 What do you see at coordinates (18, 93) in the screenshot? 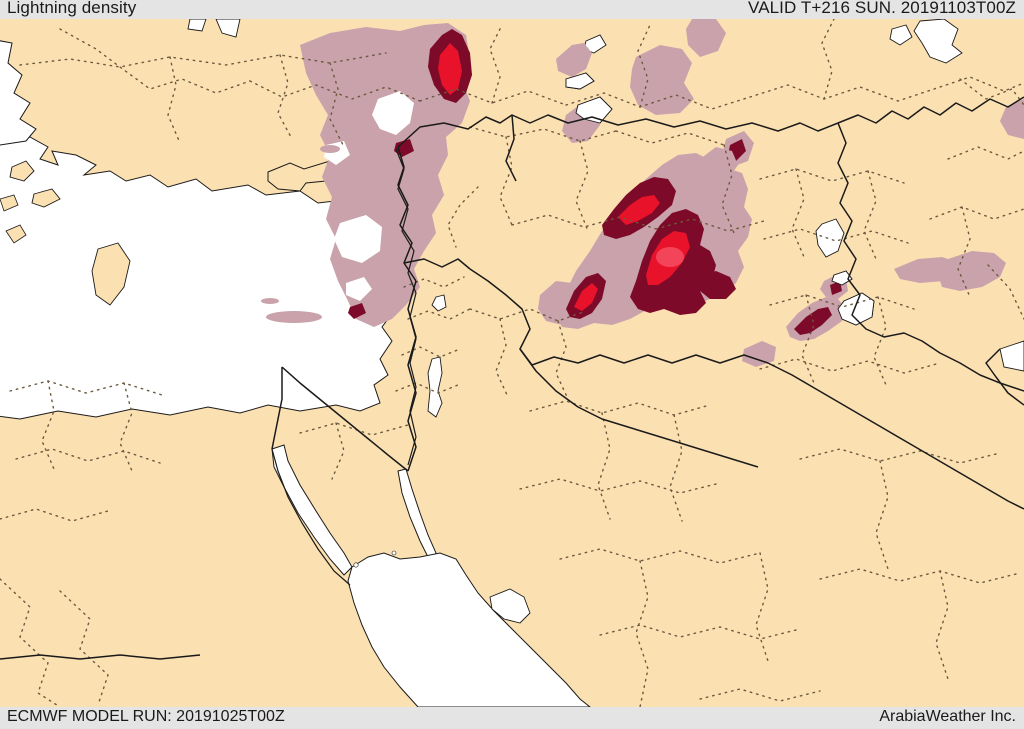
I see `aegean-sea` at bounding box center [18, 93].